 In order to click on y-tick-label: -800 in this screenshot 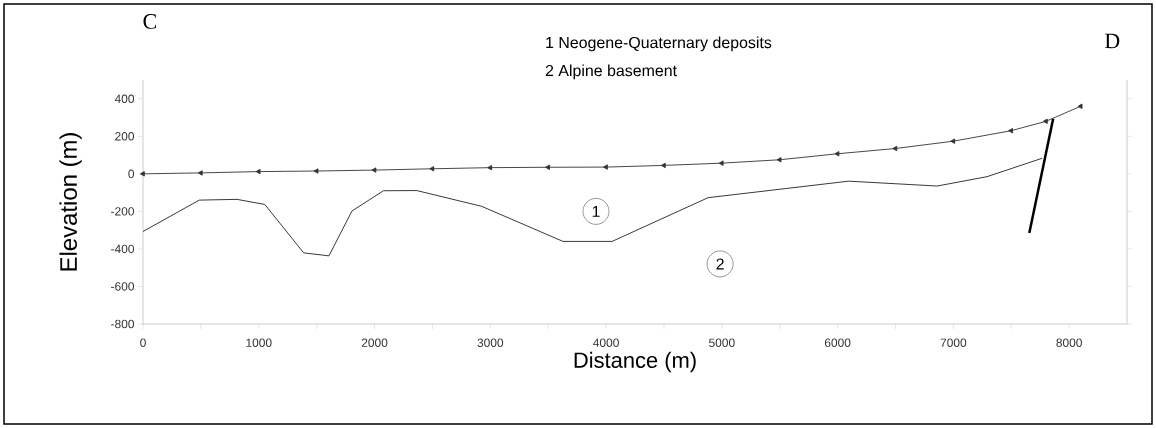, I will do `click(123, 324)`.